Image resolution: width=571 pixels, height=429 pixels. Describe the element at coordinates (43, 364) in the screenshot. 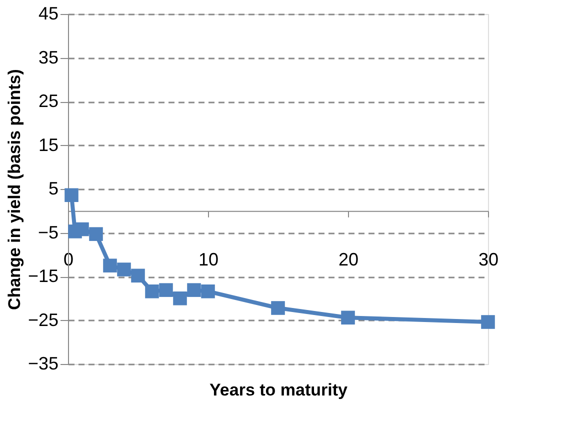

I see `y-tick-label: −35` at that location.